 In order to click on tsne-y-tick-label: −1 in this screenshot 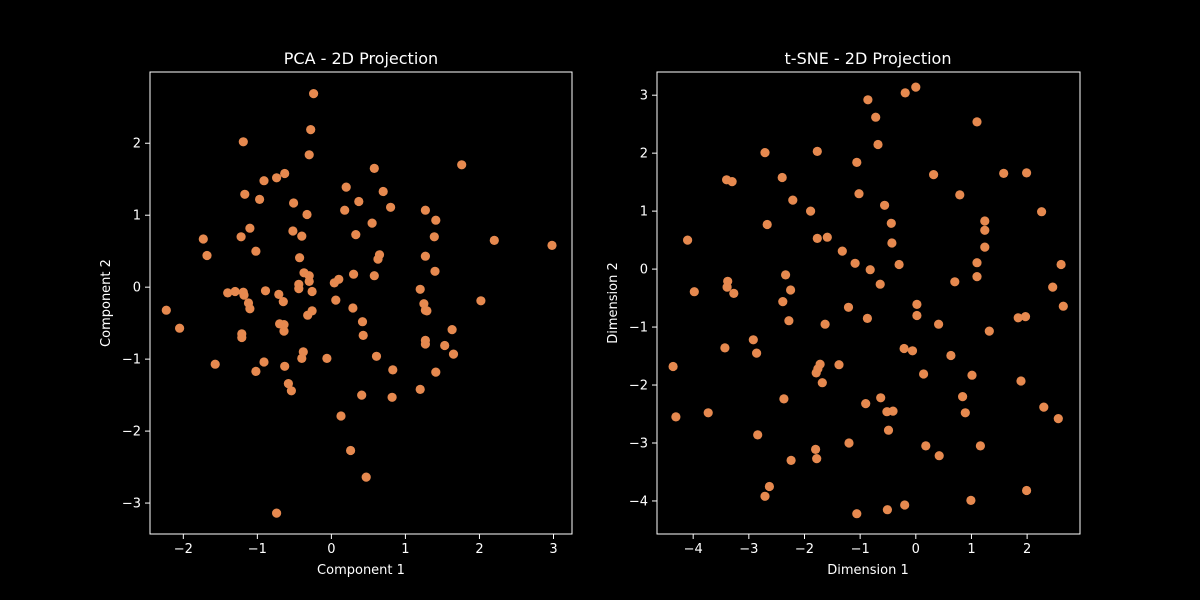, I will do `click(638, 328)`.